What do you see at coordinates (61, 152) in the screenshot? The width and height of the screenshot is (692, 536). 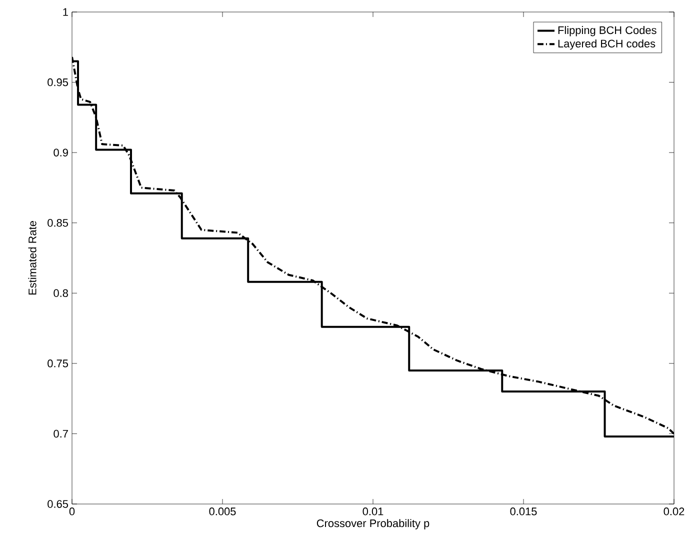 I see `y-tick-label: 0.9` at bounding box center [61, 152].